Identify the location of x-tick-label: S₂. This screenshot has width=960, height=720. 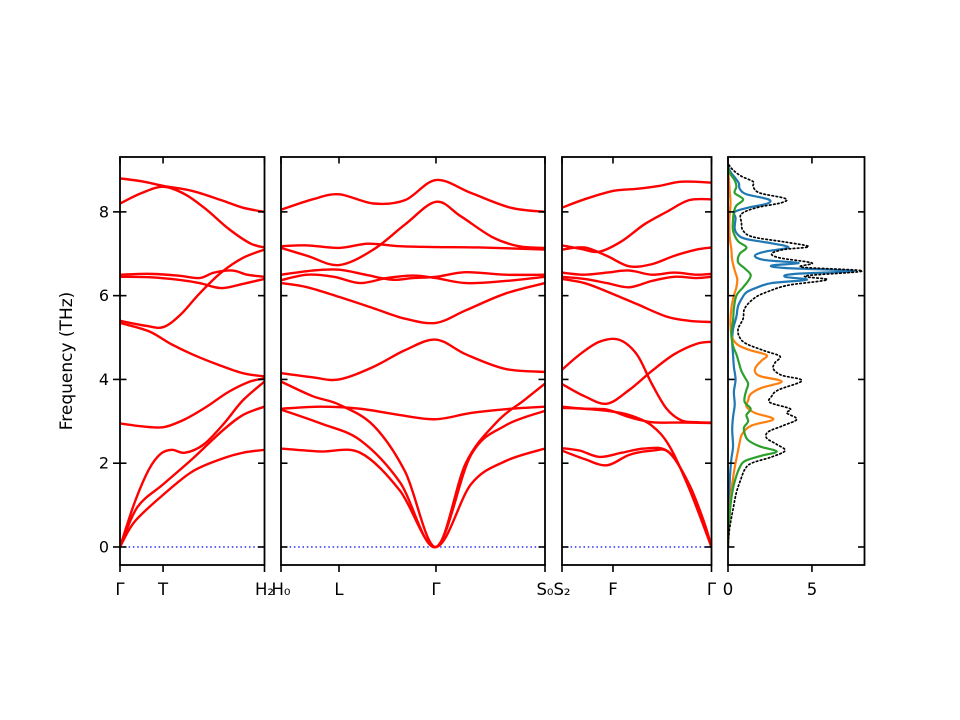
(561, 589).